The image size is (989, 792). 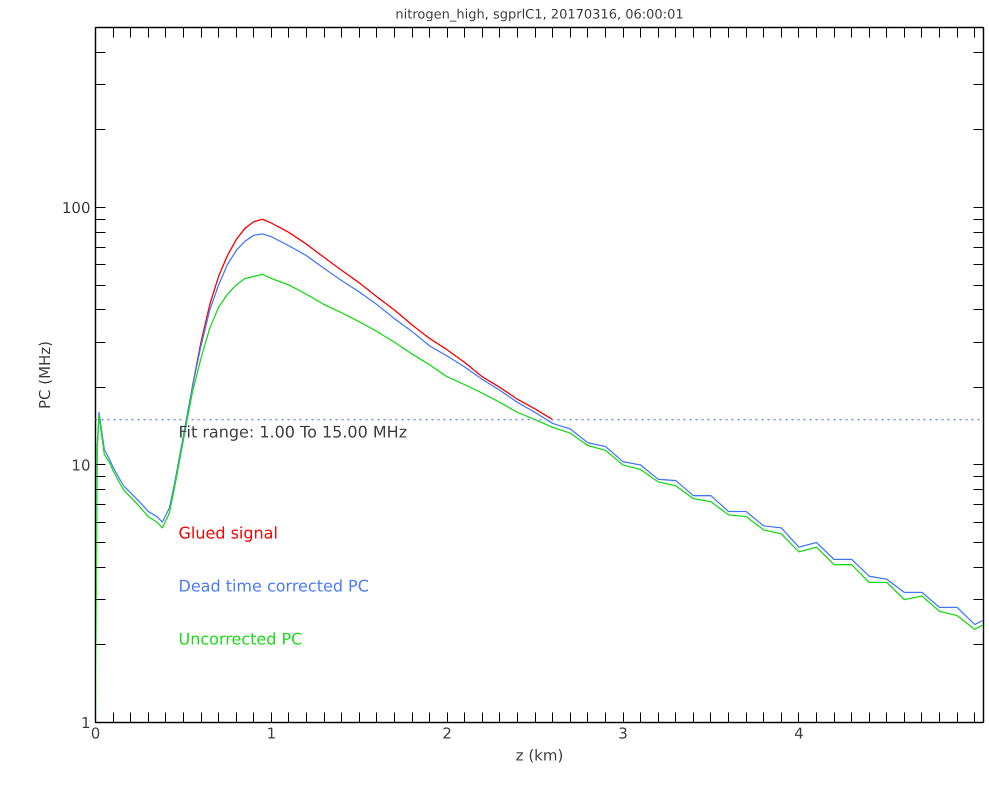 What do you see at coordinates (240, 639) in the screenshot?
I see `text: Uncorrected PC` at bounding box center [240, 639].